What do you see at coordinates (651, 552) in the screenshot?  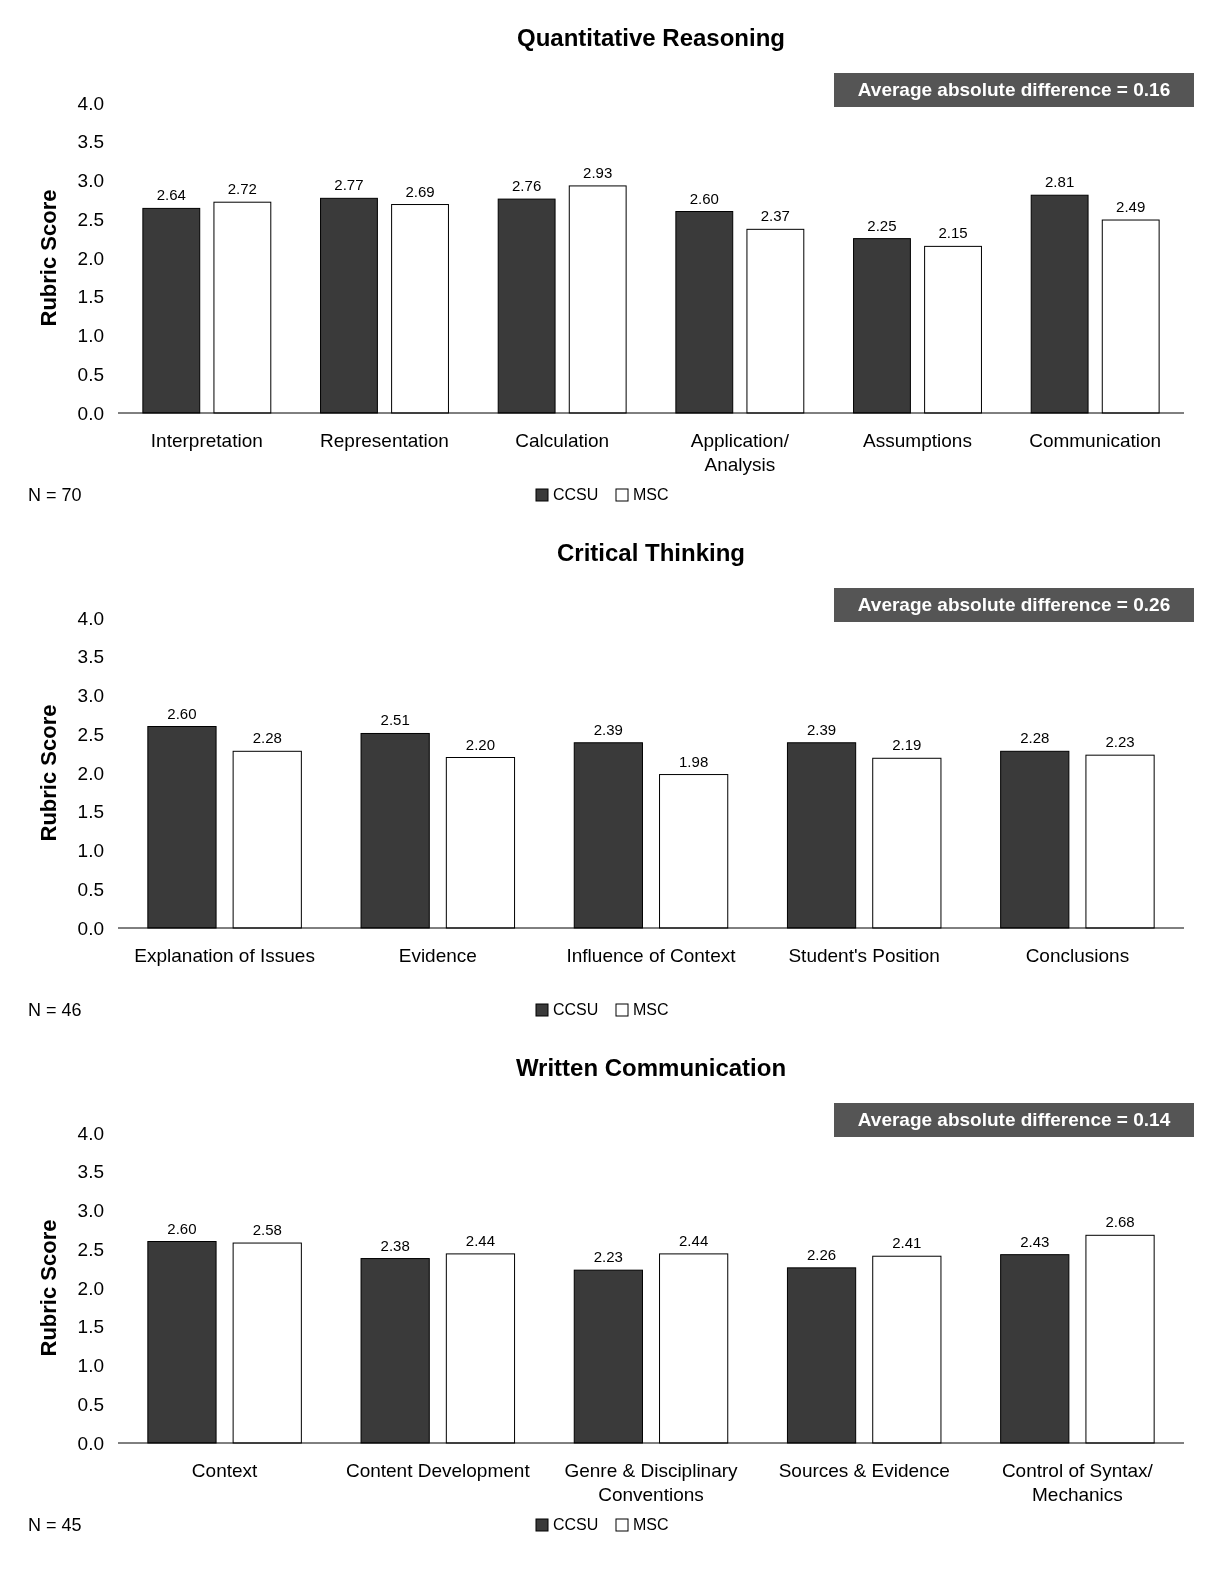 I see `chart-title: Critical Thinking` at bounding box center [651, 552].